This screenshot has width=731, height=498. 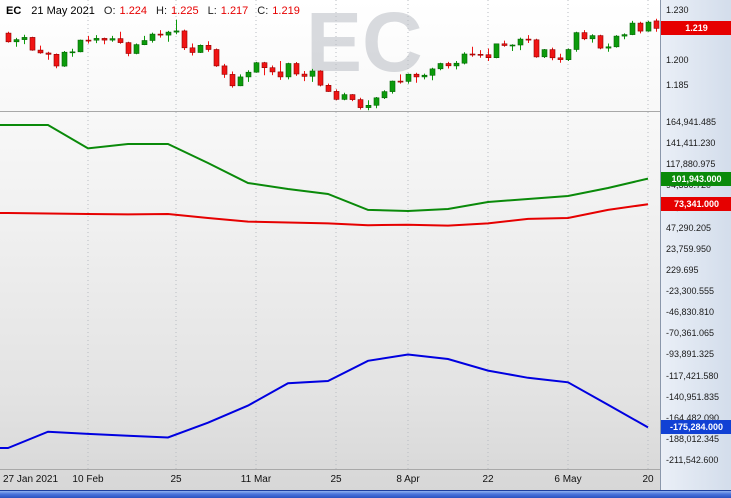 I want to click on horizontal-scrollbar, so click(x=365, y=494).